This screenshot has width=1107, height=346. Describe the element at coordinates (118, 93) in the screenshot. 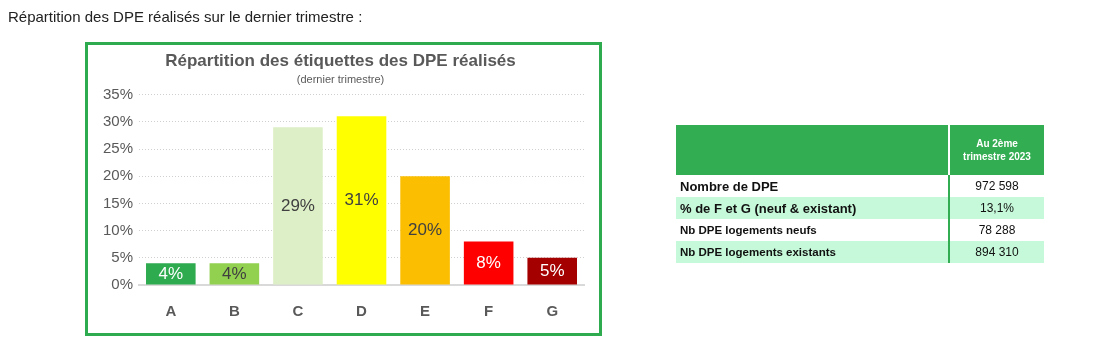

I see `y-tick-label: 35%` at that location.